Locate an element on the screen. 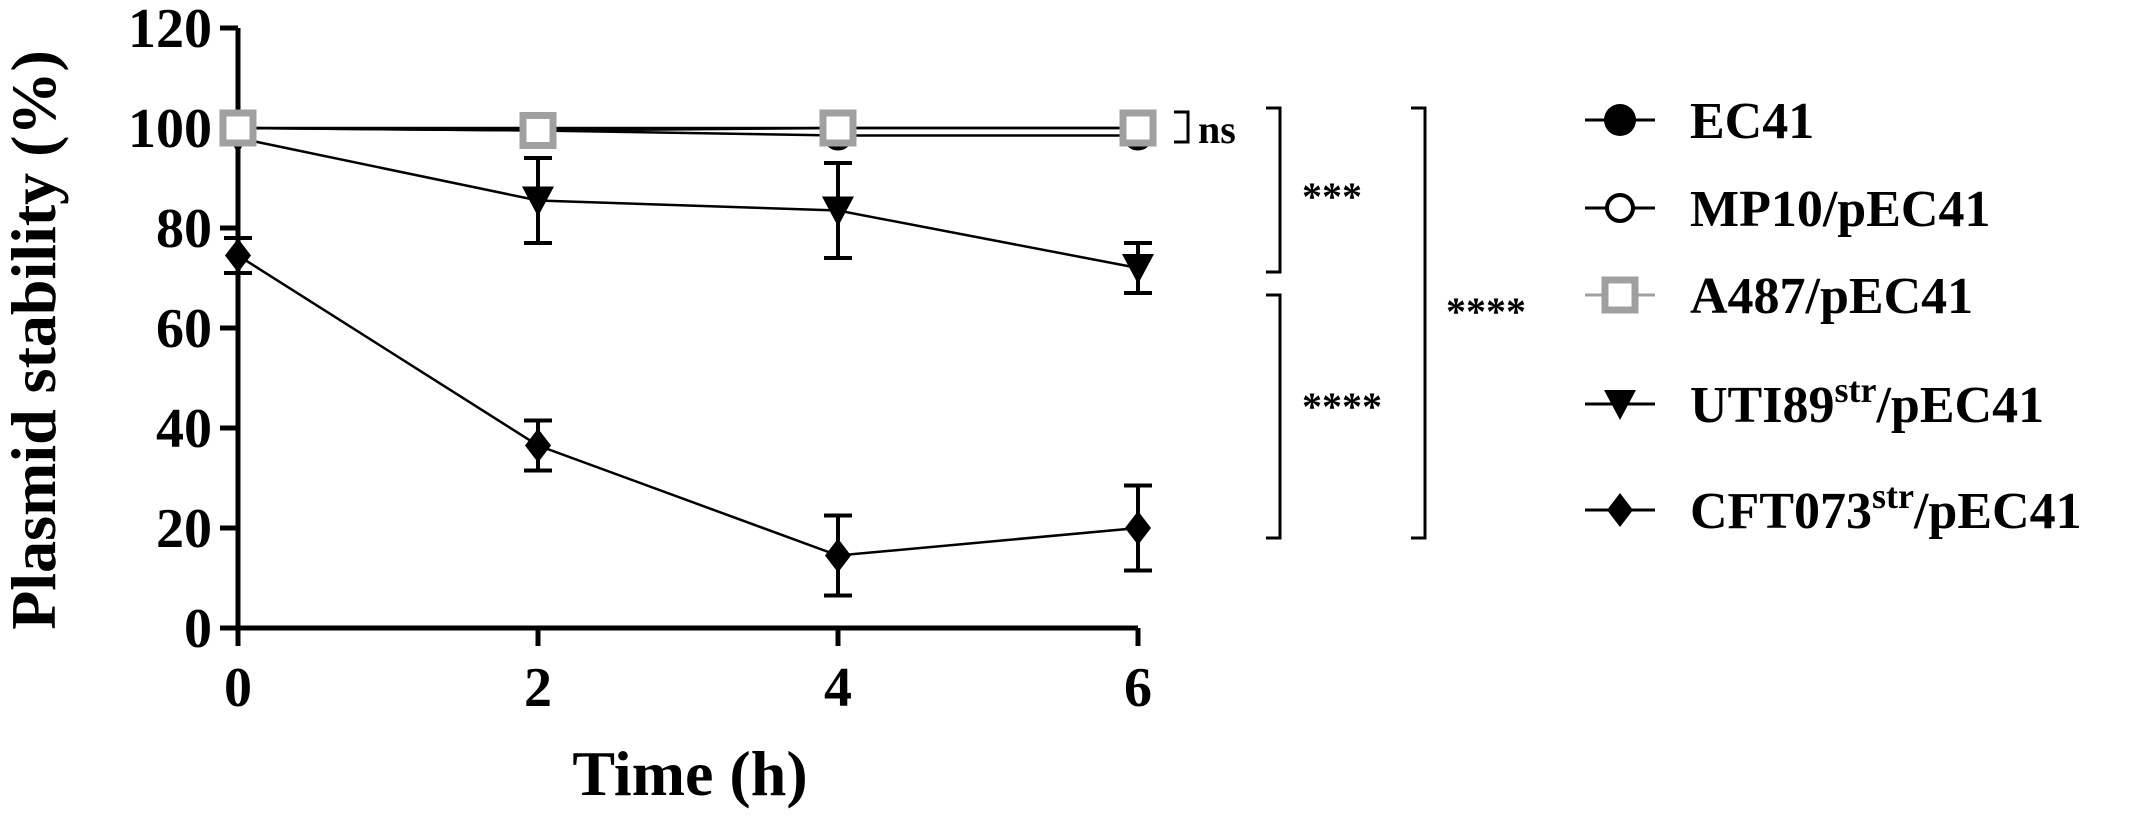 Image resolution: width=2130 pixels, height=818 pixels. legend-label: MP10/pEC41 is located at coordinates (1840, 209).